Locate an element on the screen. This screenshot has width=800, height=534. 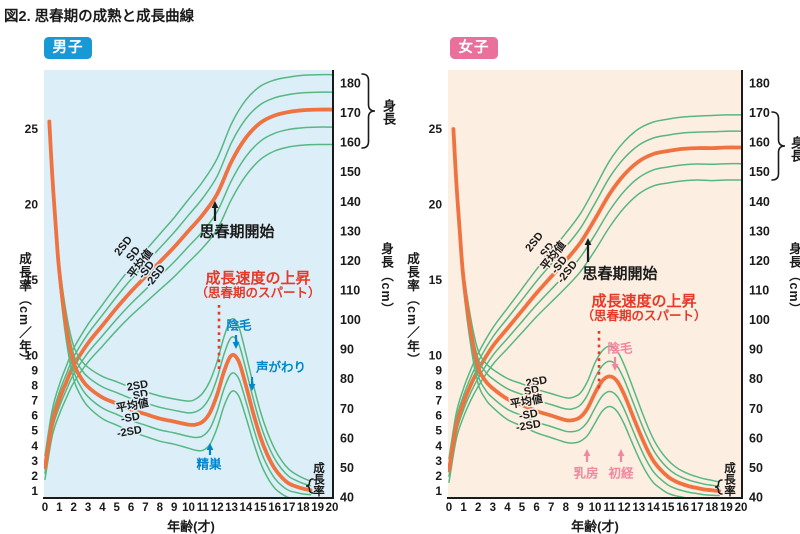
puberty-onset-label: 思春期開始 is located at coordinates (620, 274).